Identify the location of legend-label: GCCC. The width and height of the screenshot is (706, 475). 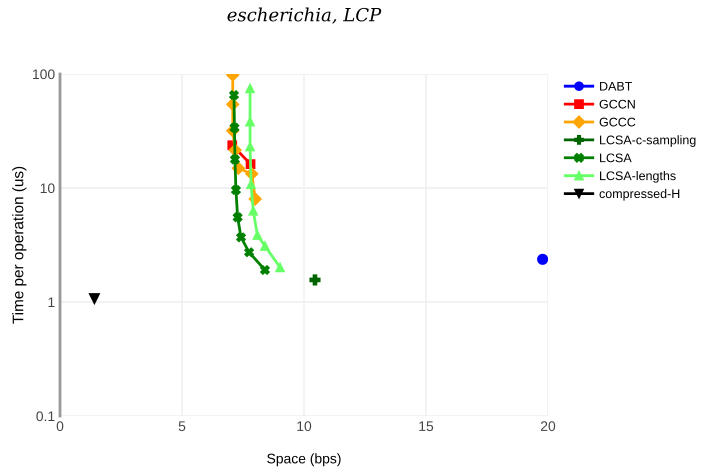
(618, 122).